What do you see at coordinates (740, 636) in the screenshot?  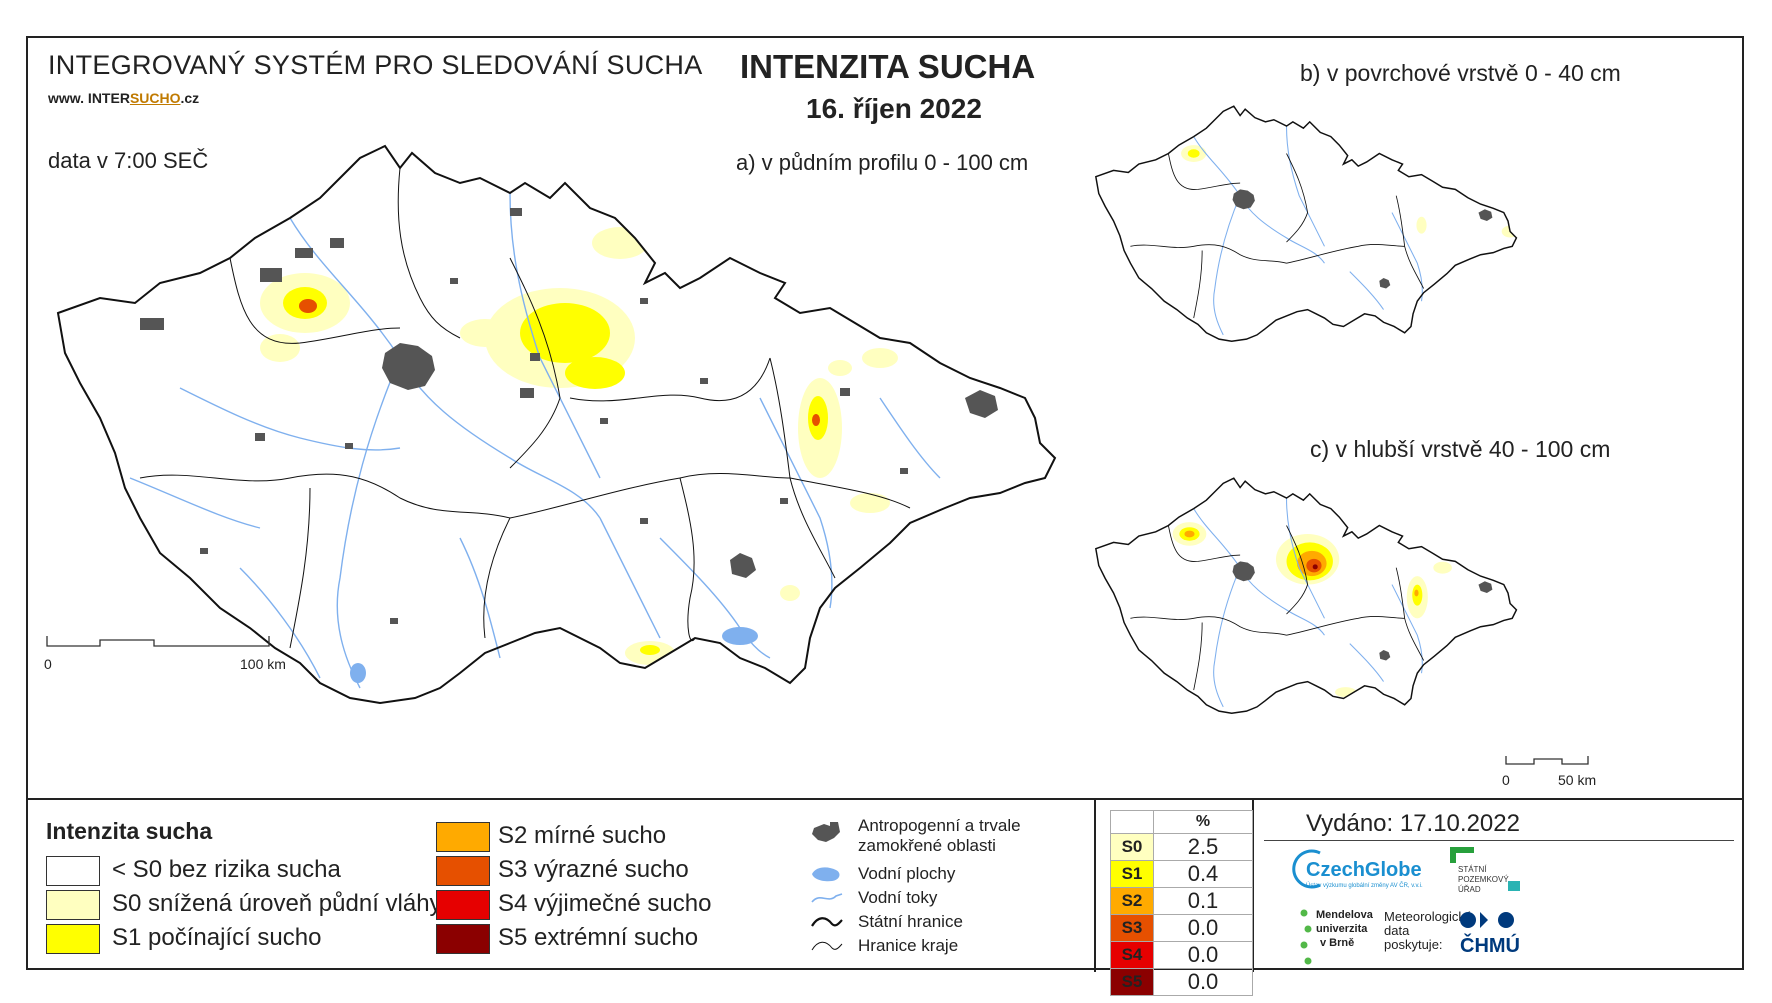 I see `water-body-nove-mlyny` at bounding box center [740, 636].